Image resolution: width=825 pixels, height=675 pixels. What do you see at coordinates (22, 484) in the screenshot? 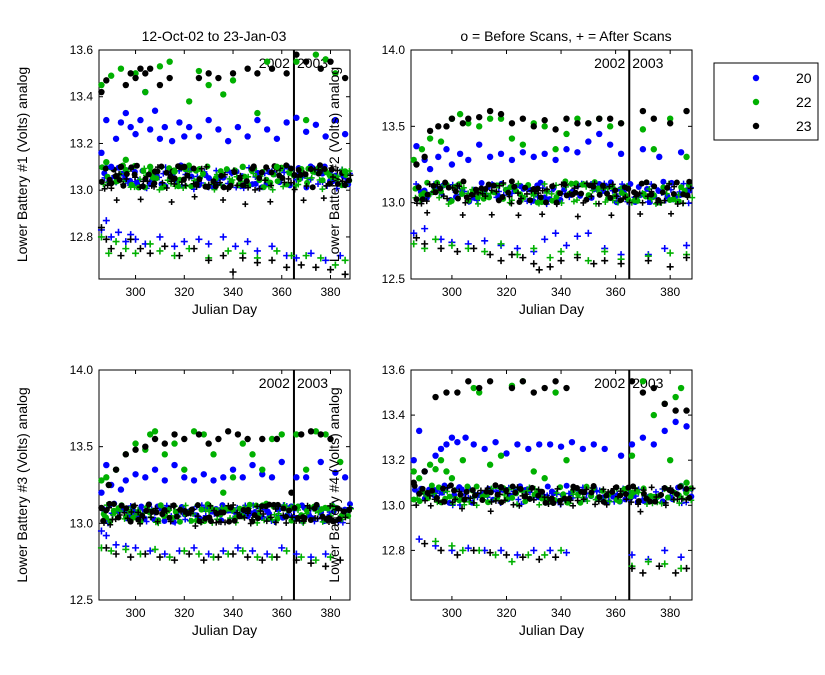
I see `y-axis-label: Lower Battery #3 (Volts) analog` at bounding box center [22, 484].